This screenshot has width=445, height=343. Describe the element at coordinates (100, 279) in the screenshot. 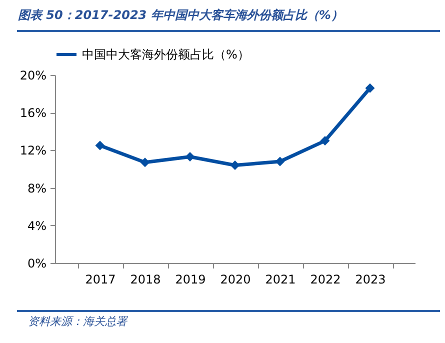

I see `x-tick-label: 2017` at that location.